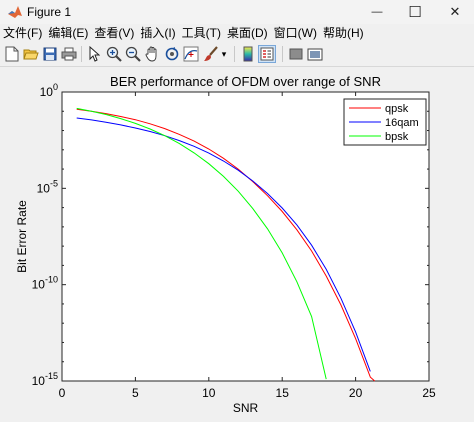 The height and width of the screenshot is (422, 474). I want to click on pan-icon, so click(151, 54).